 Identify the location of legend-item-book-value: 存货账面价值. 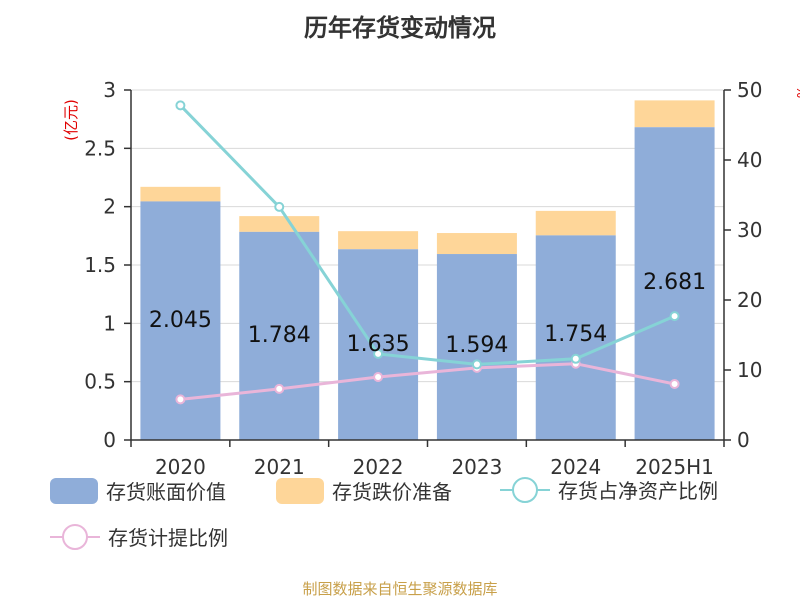
(138, 490).